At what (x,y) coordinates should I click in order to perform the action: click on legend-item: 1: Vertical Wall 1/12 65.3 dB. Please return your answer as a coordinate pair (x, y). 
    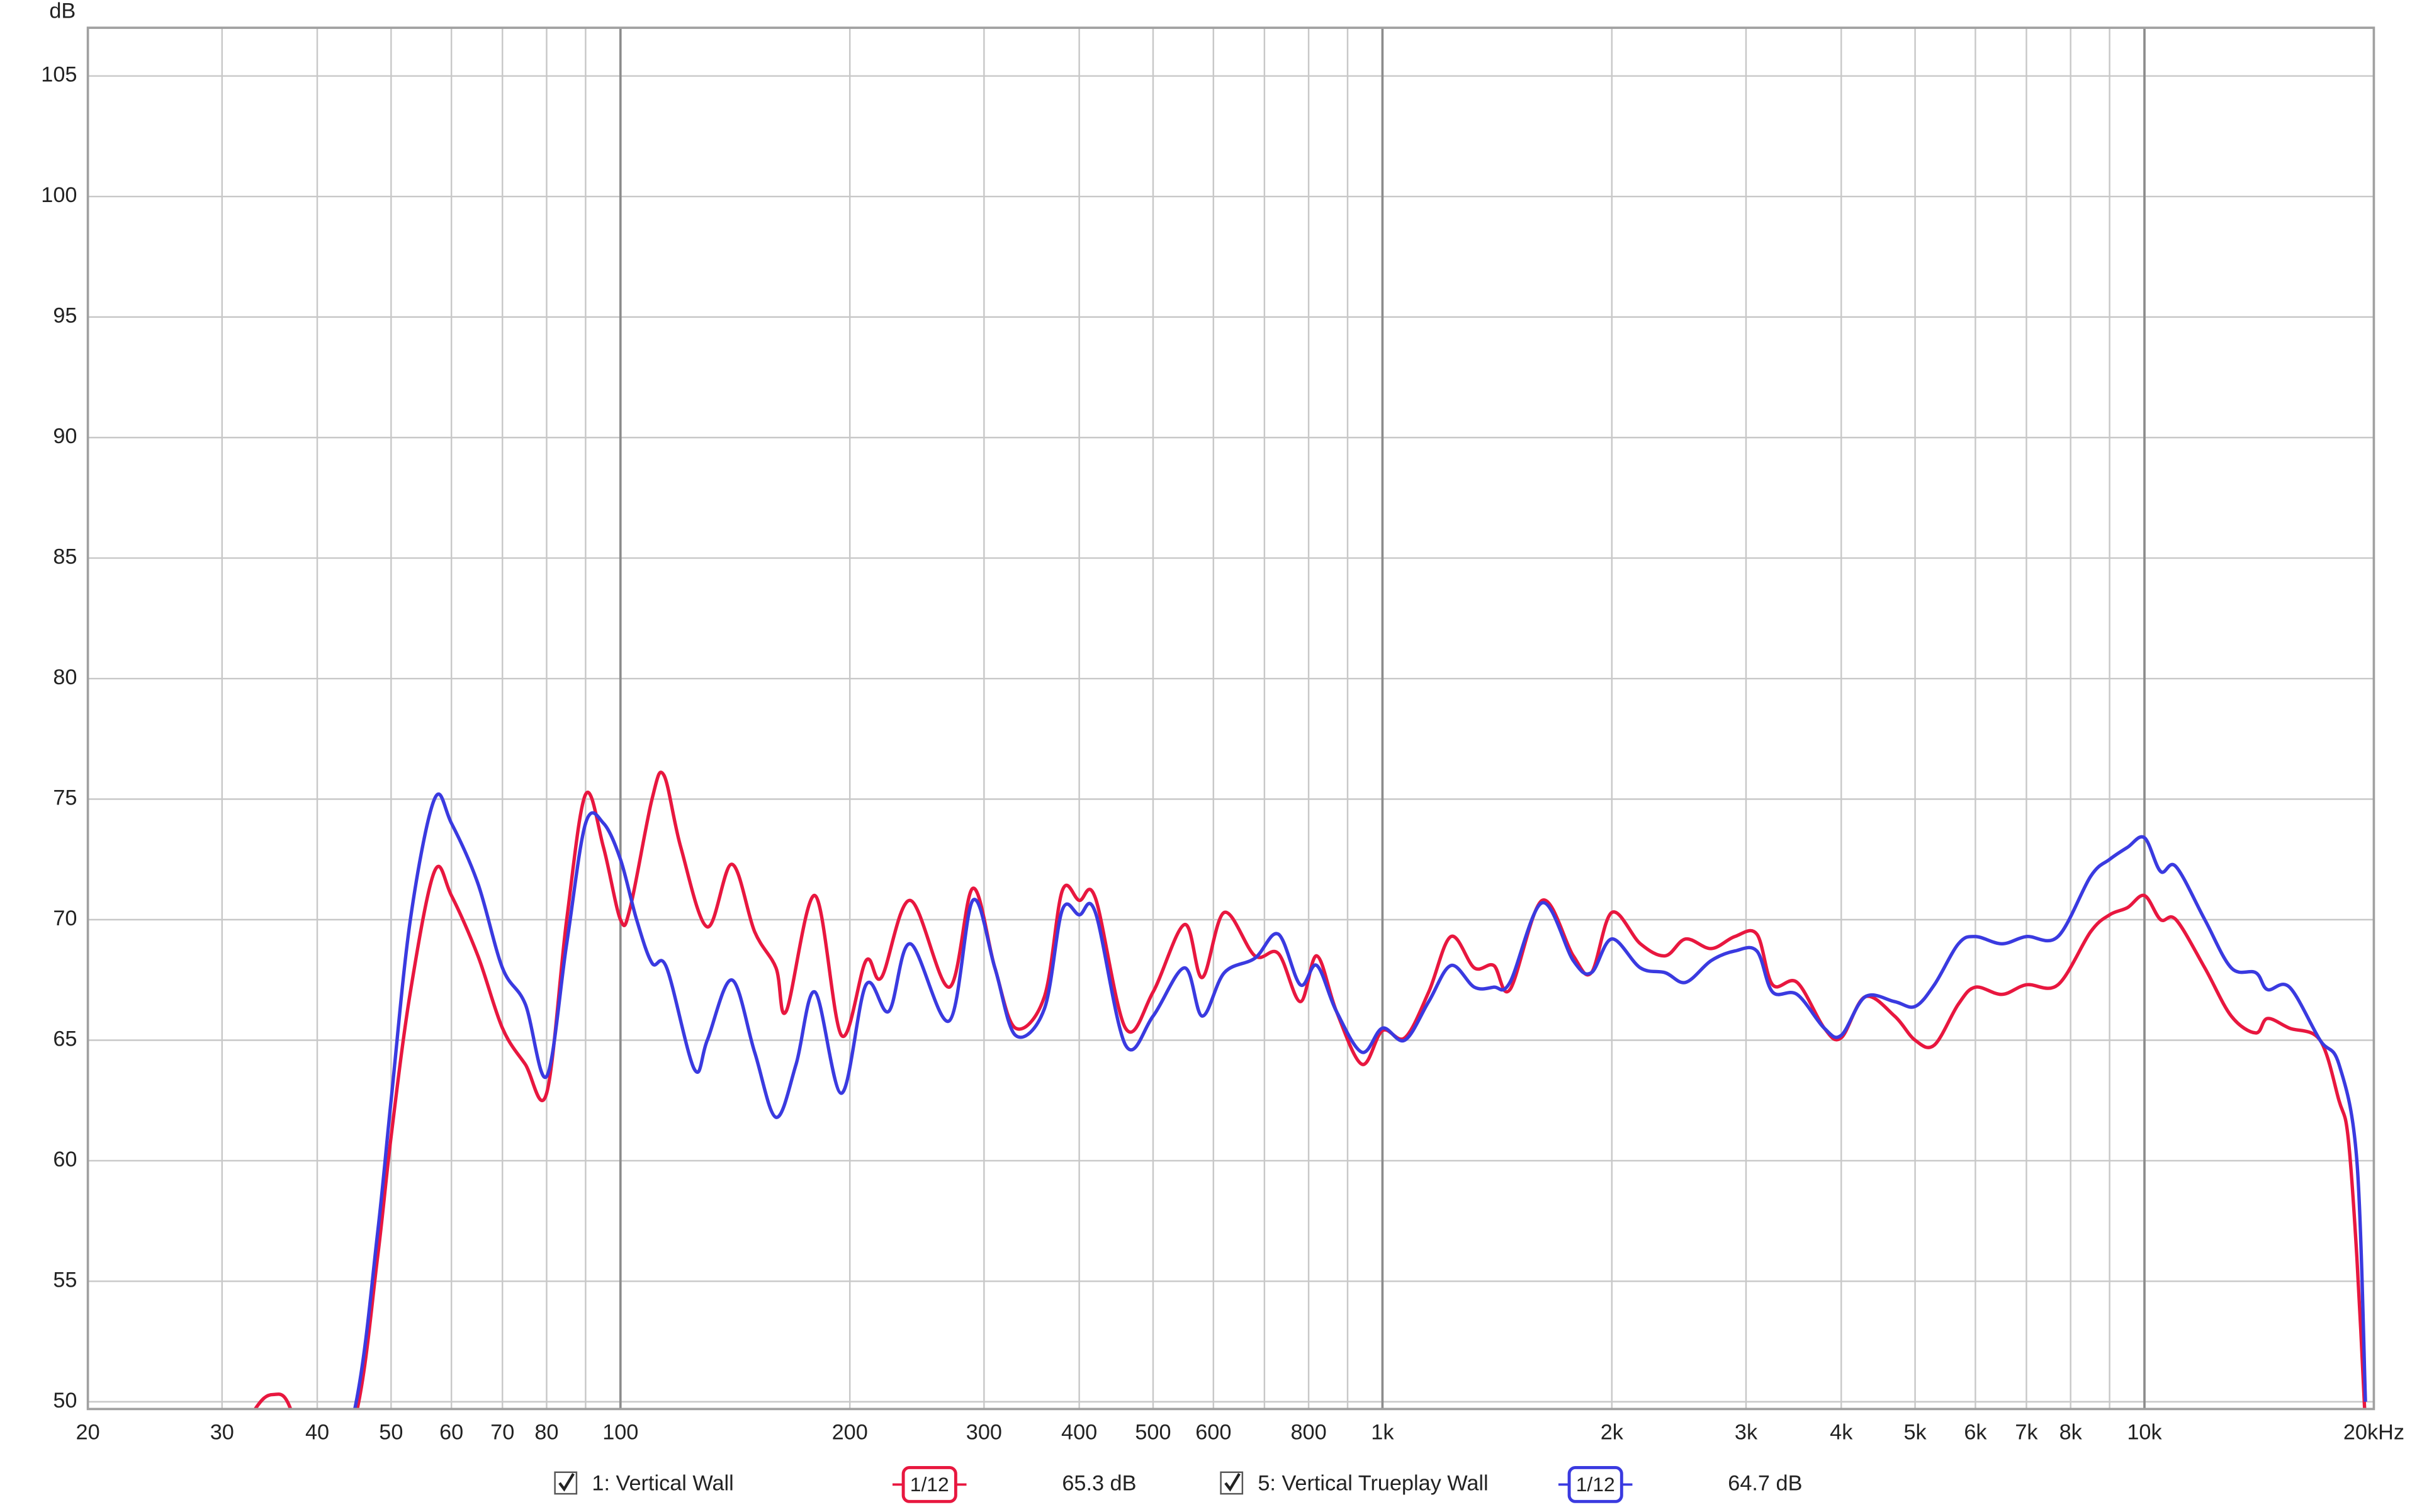
    Looking at the image, I should click on (845, 1484).